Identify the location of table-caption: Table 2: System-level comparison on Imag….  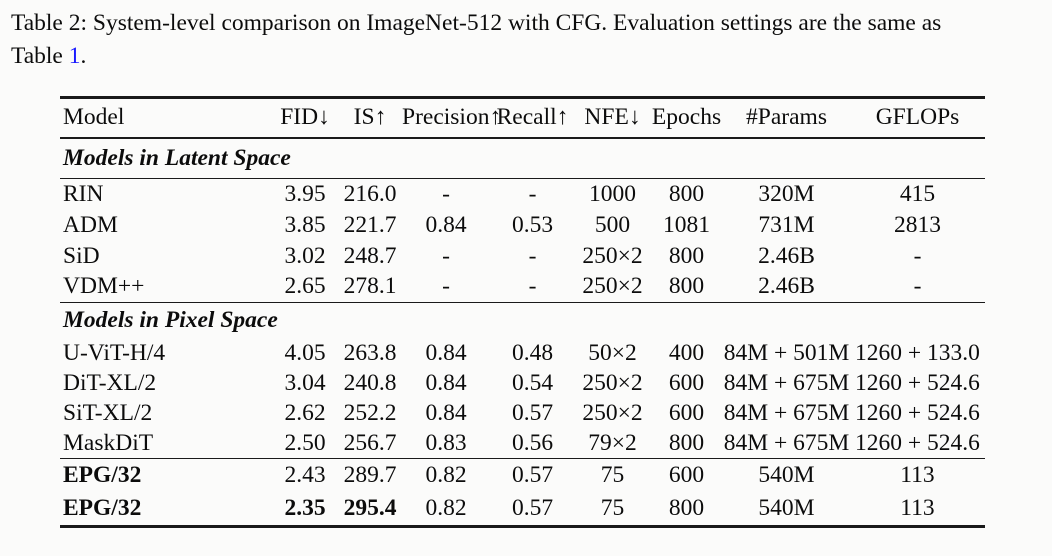
(528, 40).